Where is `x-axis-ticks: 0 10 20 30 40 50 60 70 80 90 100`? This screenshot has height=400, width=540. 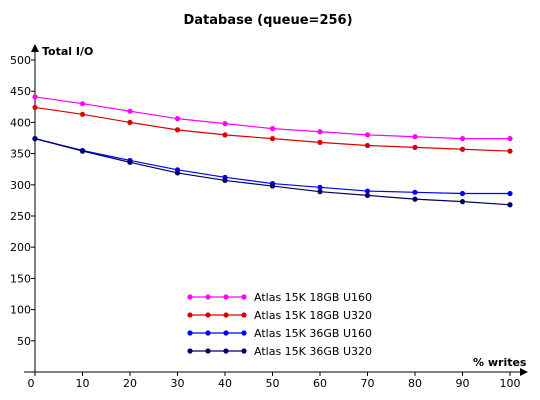
x-axis-ticks: 0 10 20 30 40 50 60 70 80 90 100 is located at coordinates (274, 381).